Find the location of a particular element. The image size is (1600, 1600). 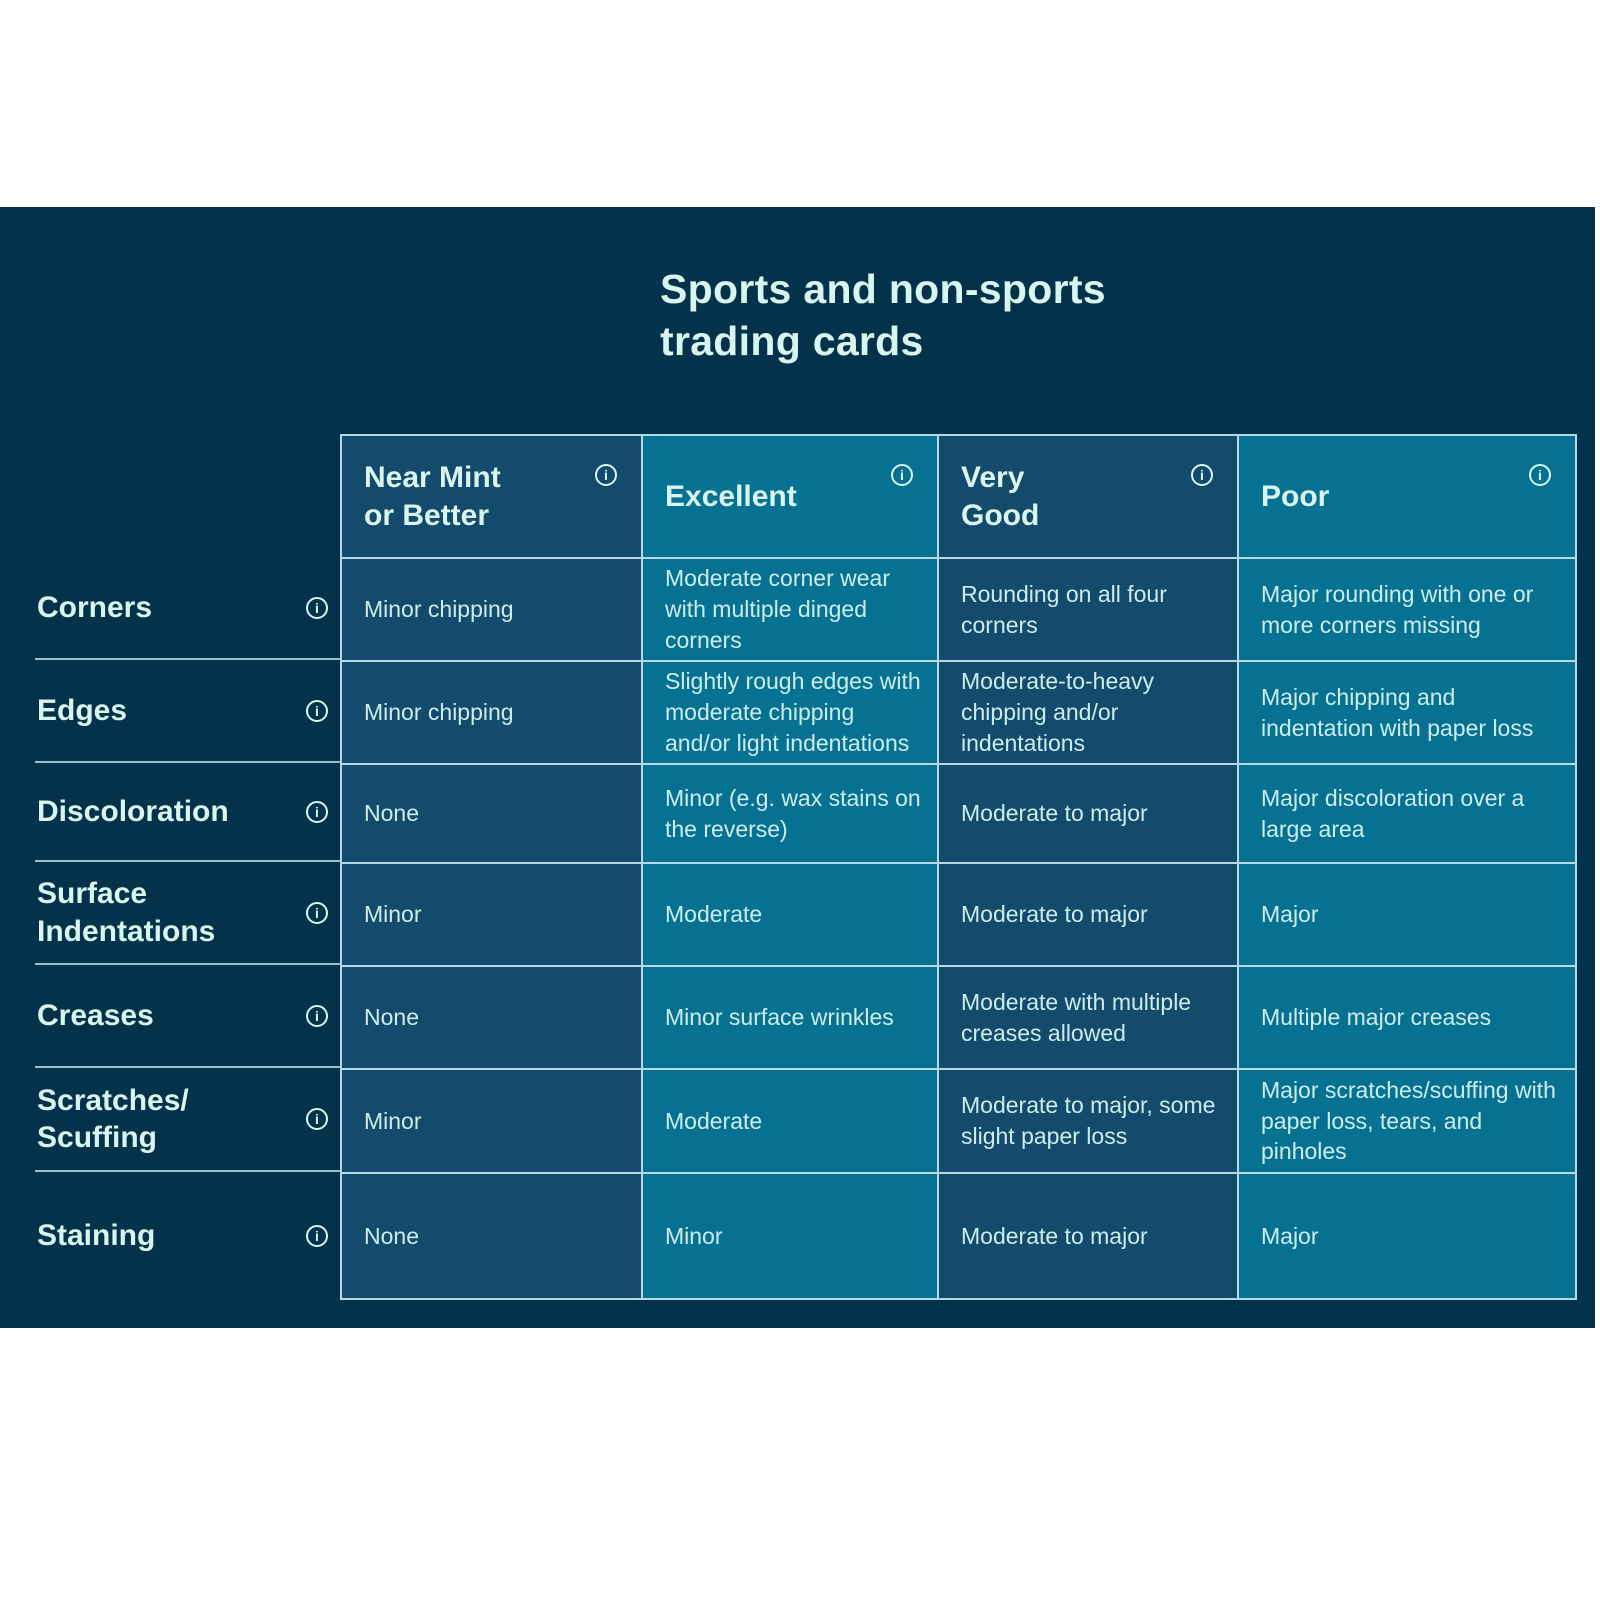

column-header-label: Very Good is located at coordinates (1000, 496).